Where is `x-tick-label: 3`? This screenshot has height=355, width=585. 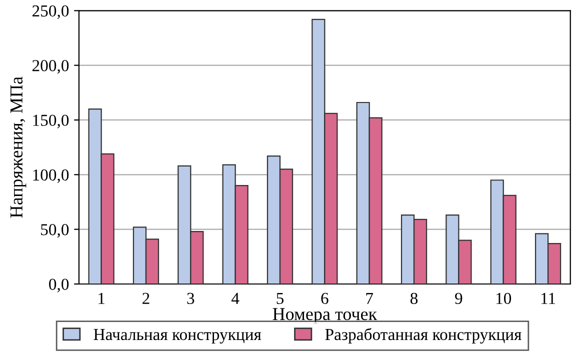 x-tick-label: 3 is located at coordinates (190, 298).